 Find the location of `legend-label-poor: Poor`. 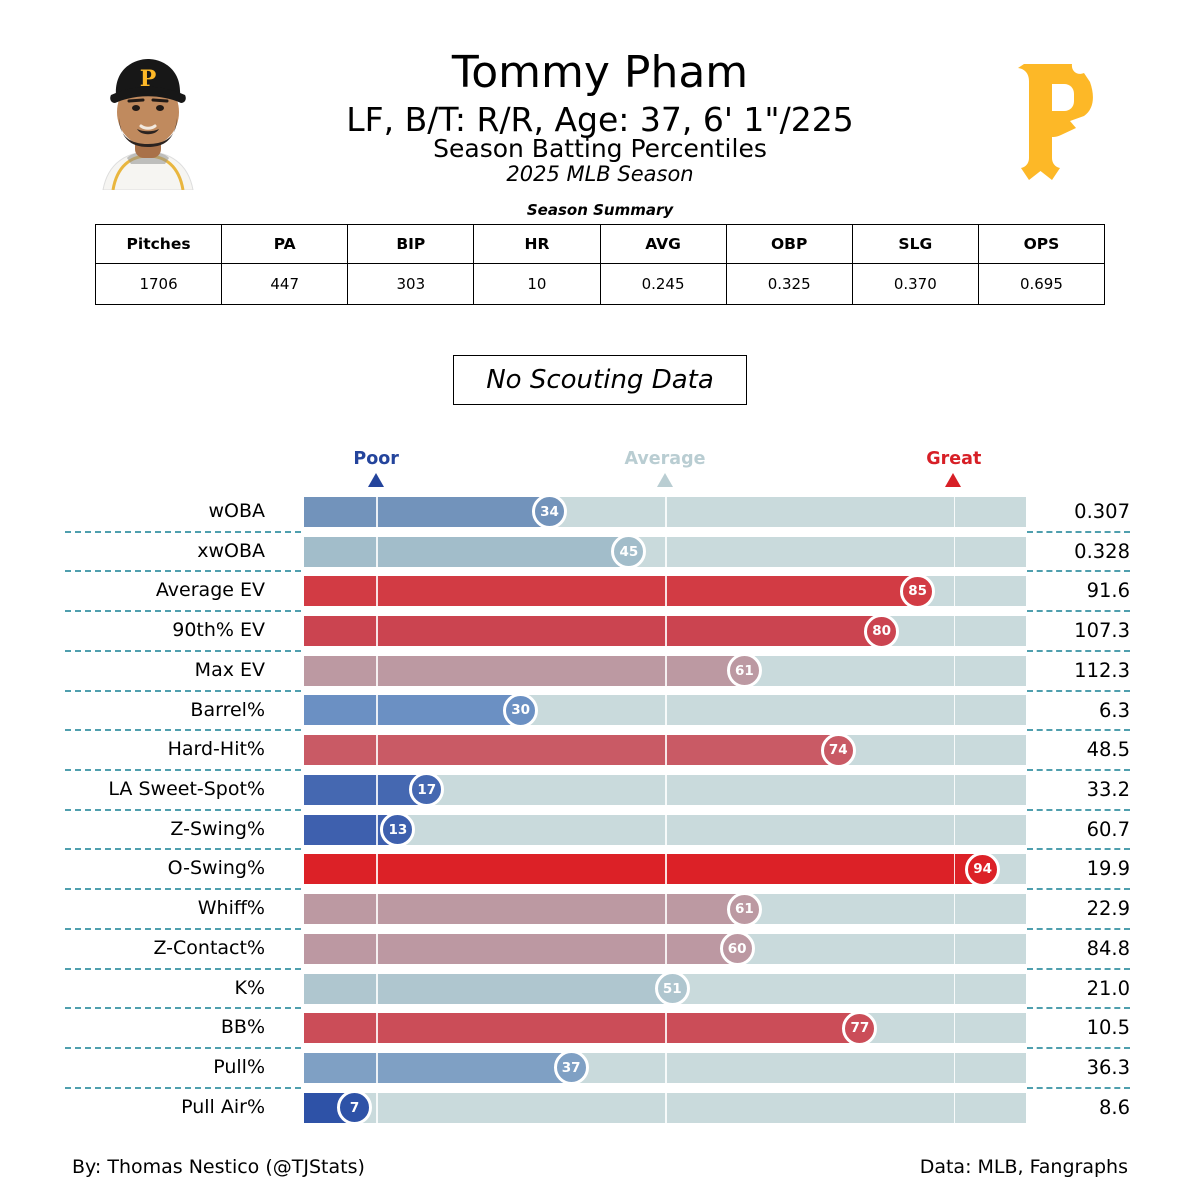

legend-label-poor: Poor is located at coordinates (376, 459).